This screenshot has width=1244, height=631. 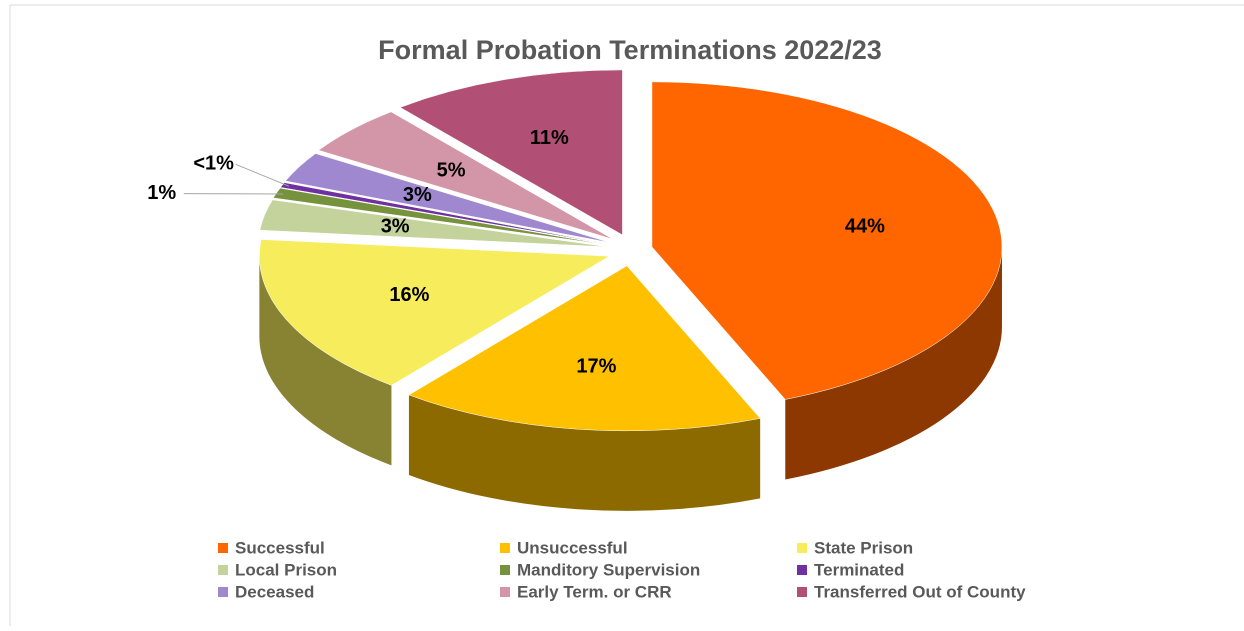 I want to click on data-label: 1%, so click(x=161, y=193).